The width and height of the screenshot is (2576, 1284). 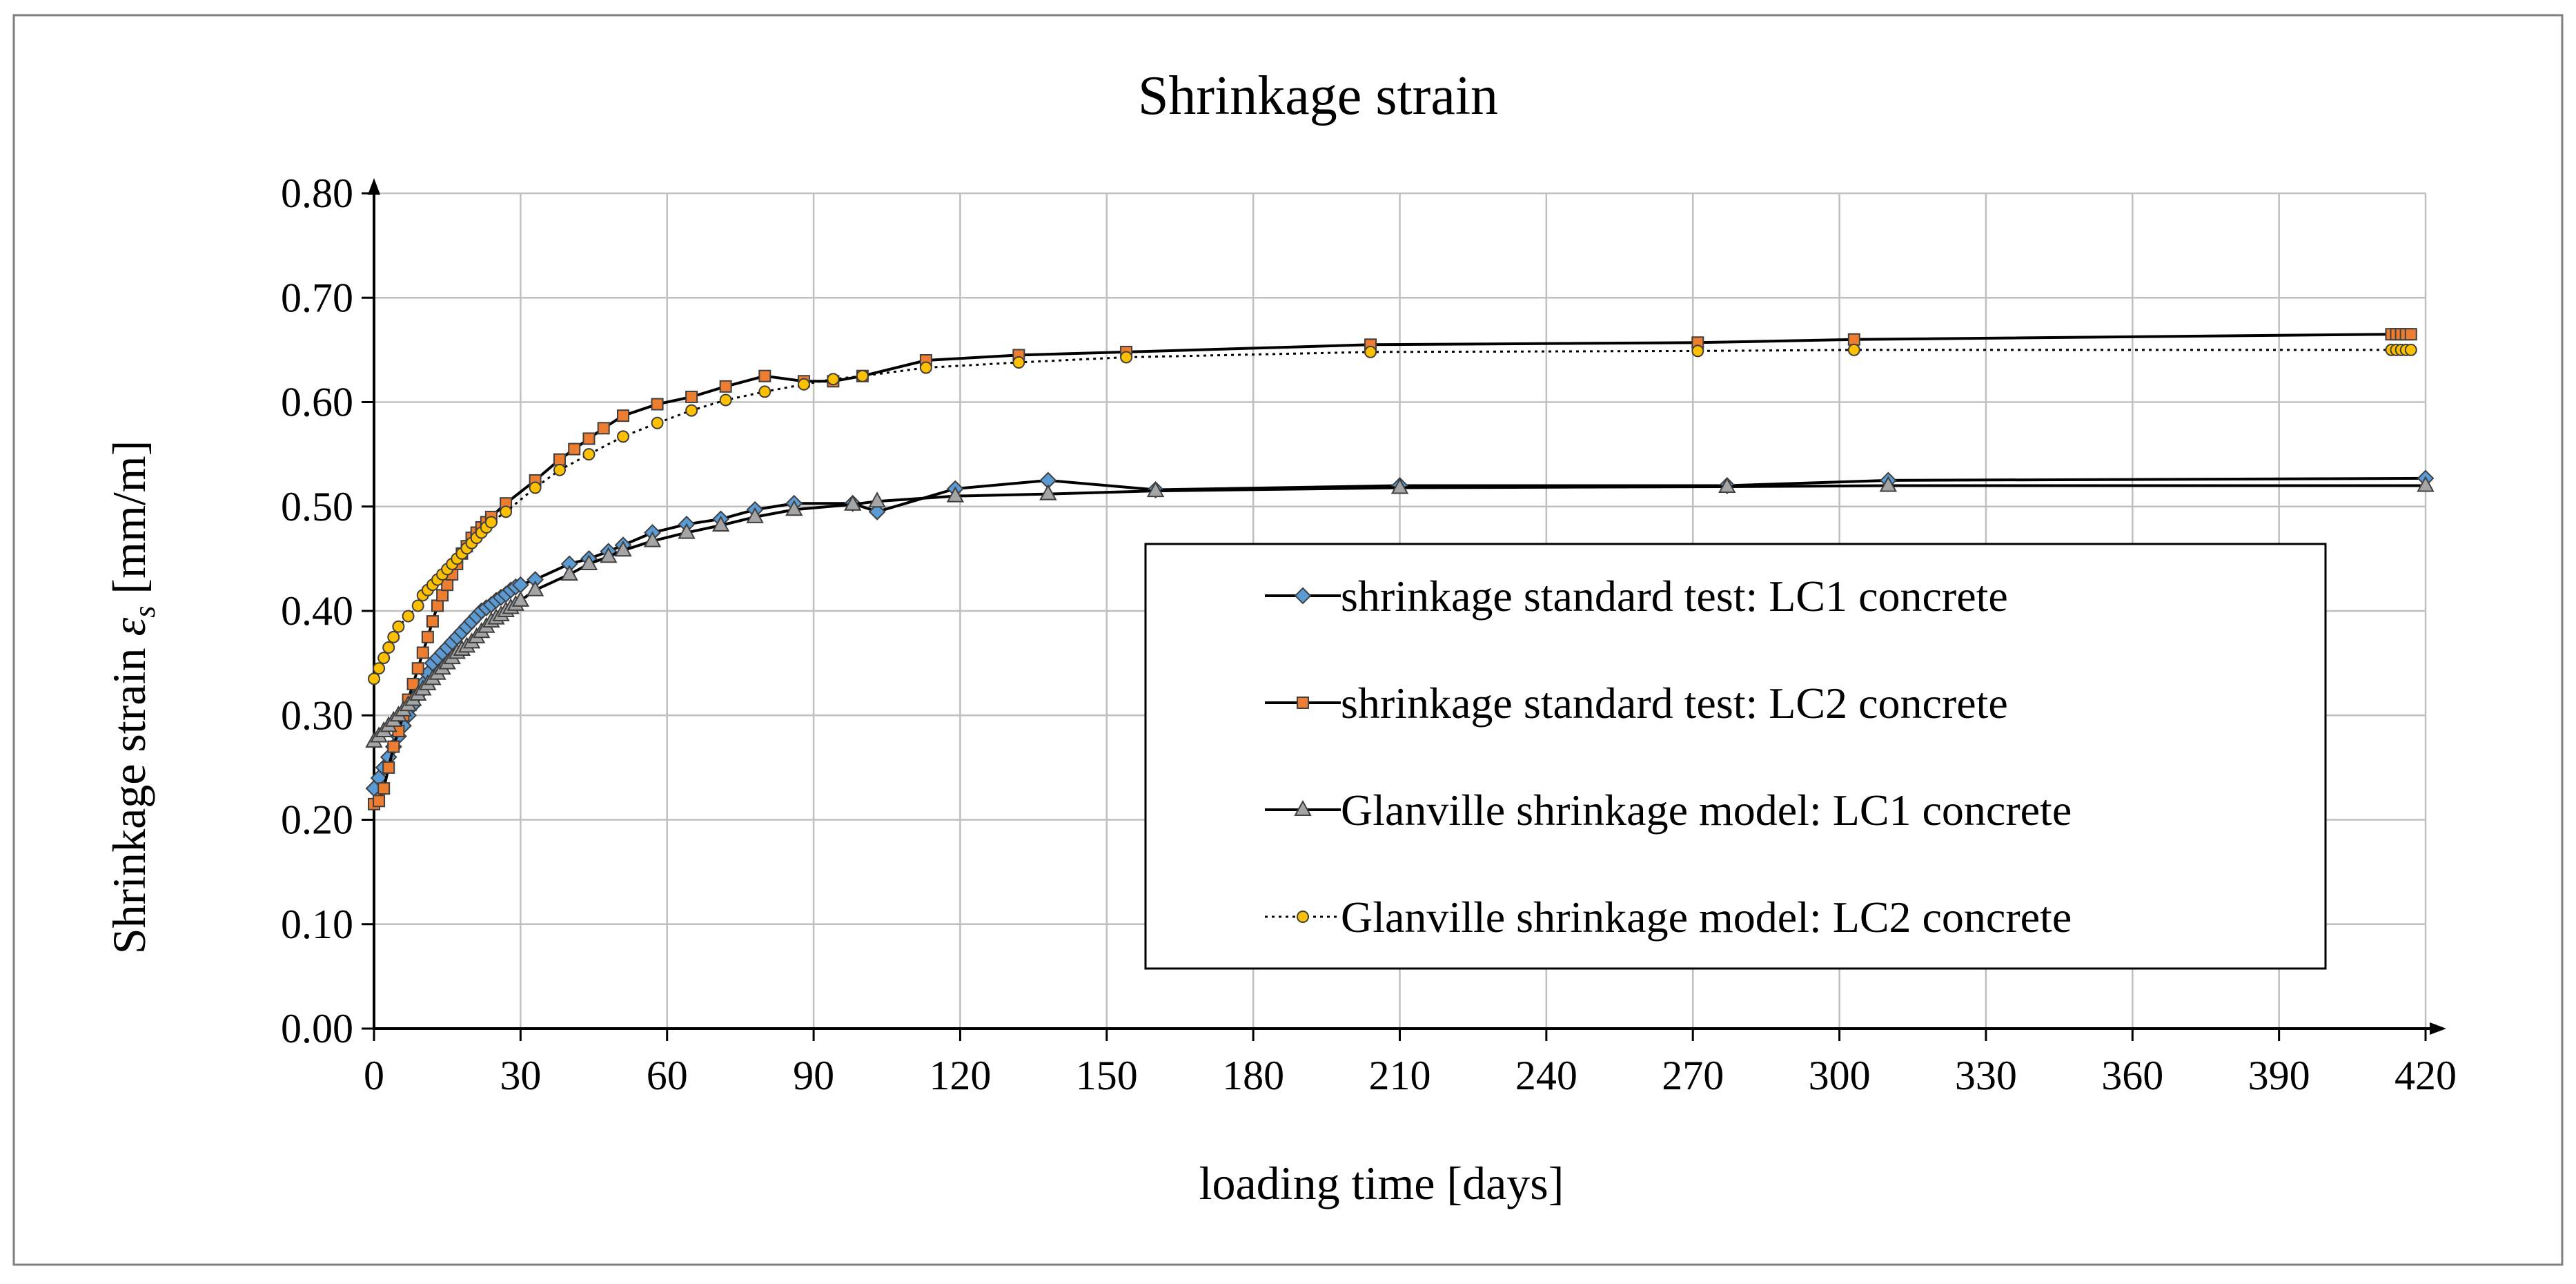 I want to click on x-tick-label: 30, so click(x=520, y=1075).